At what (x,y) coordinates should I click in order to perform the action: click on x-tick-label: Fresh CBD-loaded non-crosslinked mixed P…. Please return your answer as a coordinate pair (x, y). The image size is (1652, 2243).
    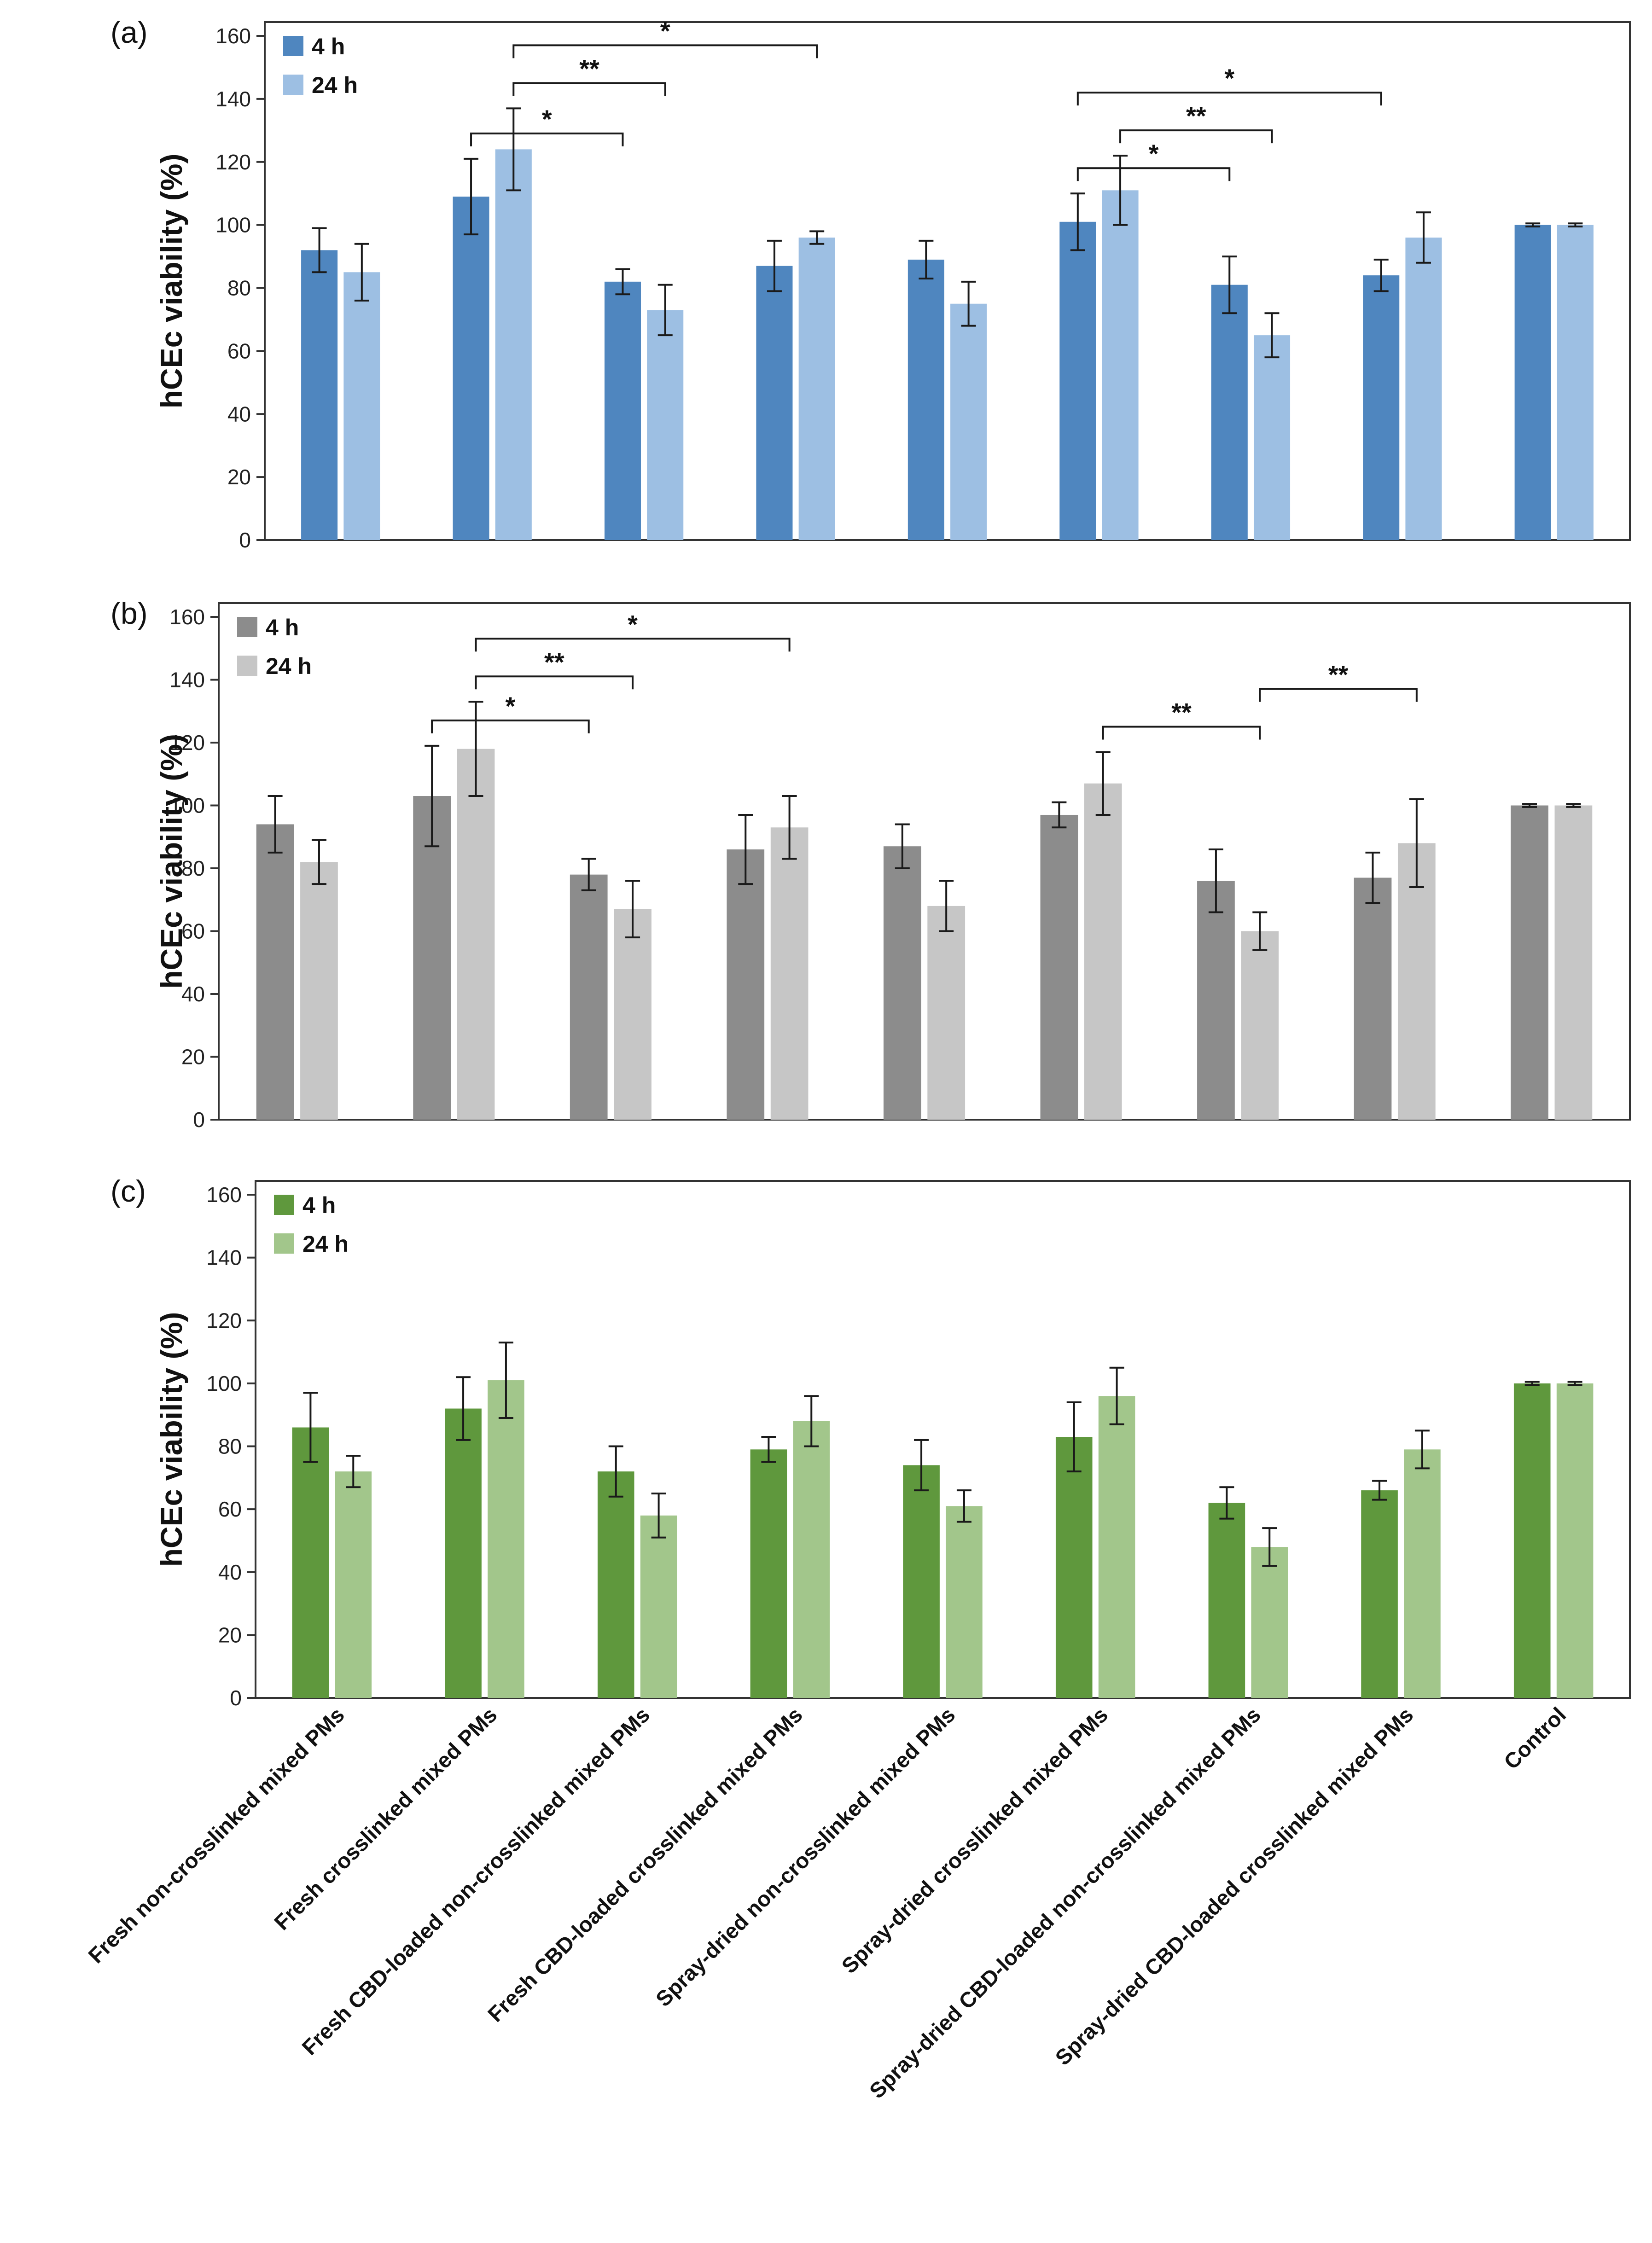
    Looking at the image, I should click on (475, 1882).